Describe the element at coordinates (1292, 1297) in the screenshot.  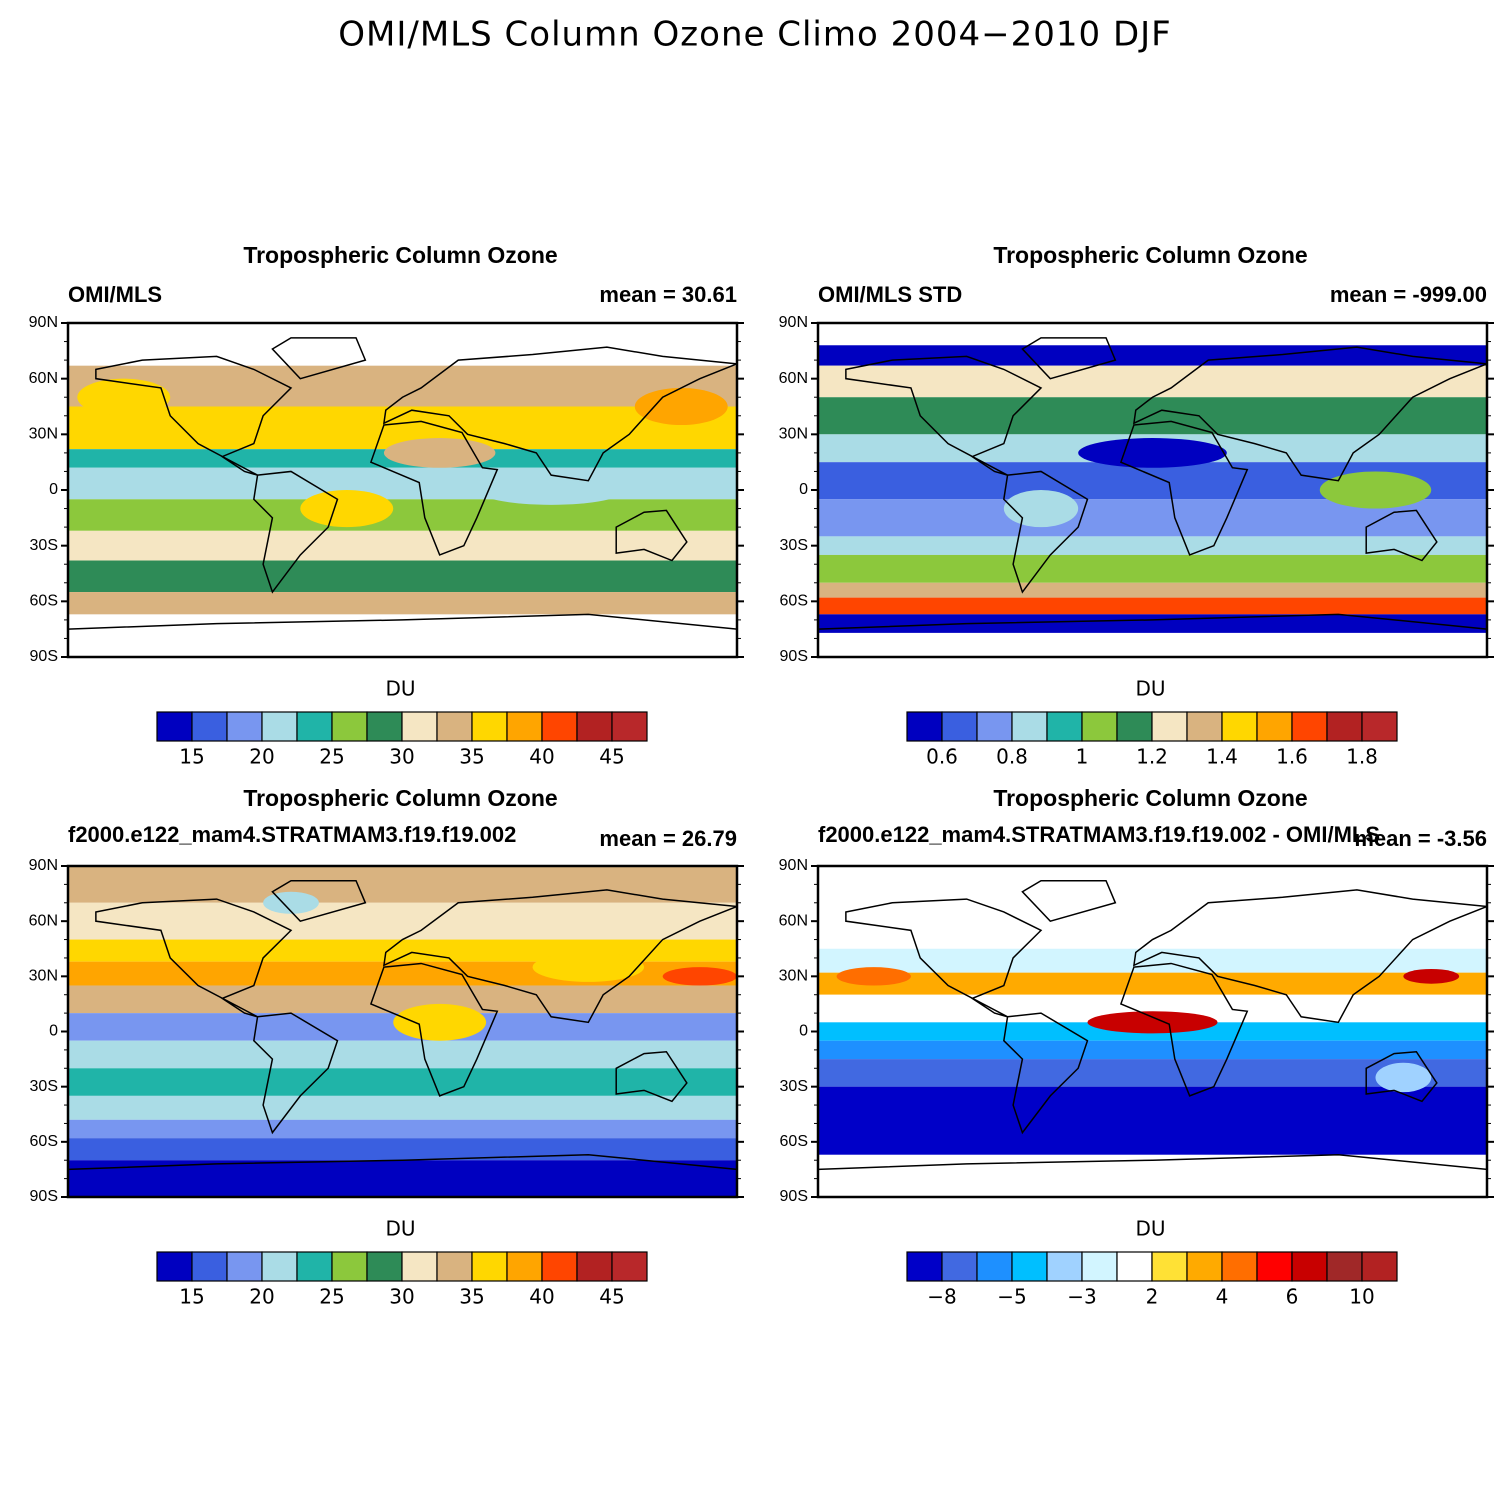
I see `colorbar-tick-label: 6` at that location.